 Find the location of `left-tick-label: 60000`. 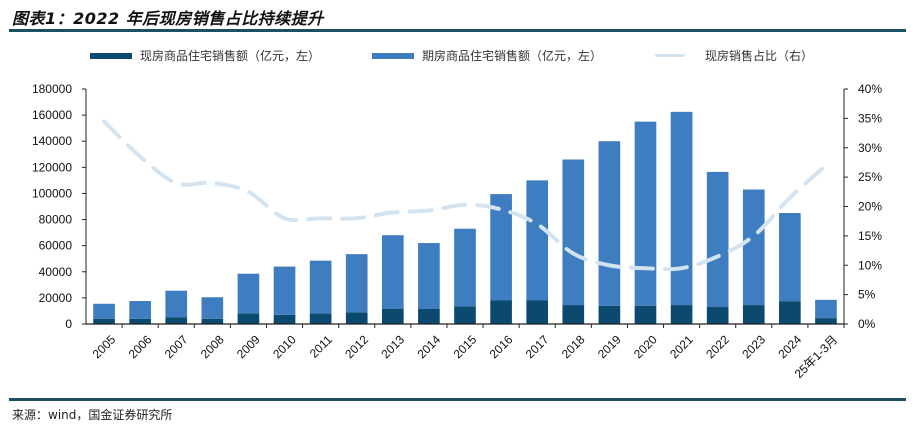

left-tick-label: 60000 is located at coordinates (56, 246).